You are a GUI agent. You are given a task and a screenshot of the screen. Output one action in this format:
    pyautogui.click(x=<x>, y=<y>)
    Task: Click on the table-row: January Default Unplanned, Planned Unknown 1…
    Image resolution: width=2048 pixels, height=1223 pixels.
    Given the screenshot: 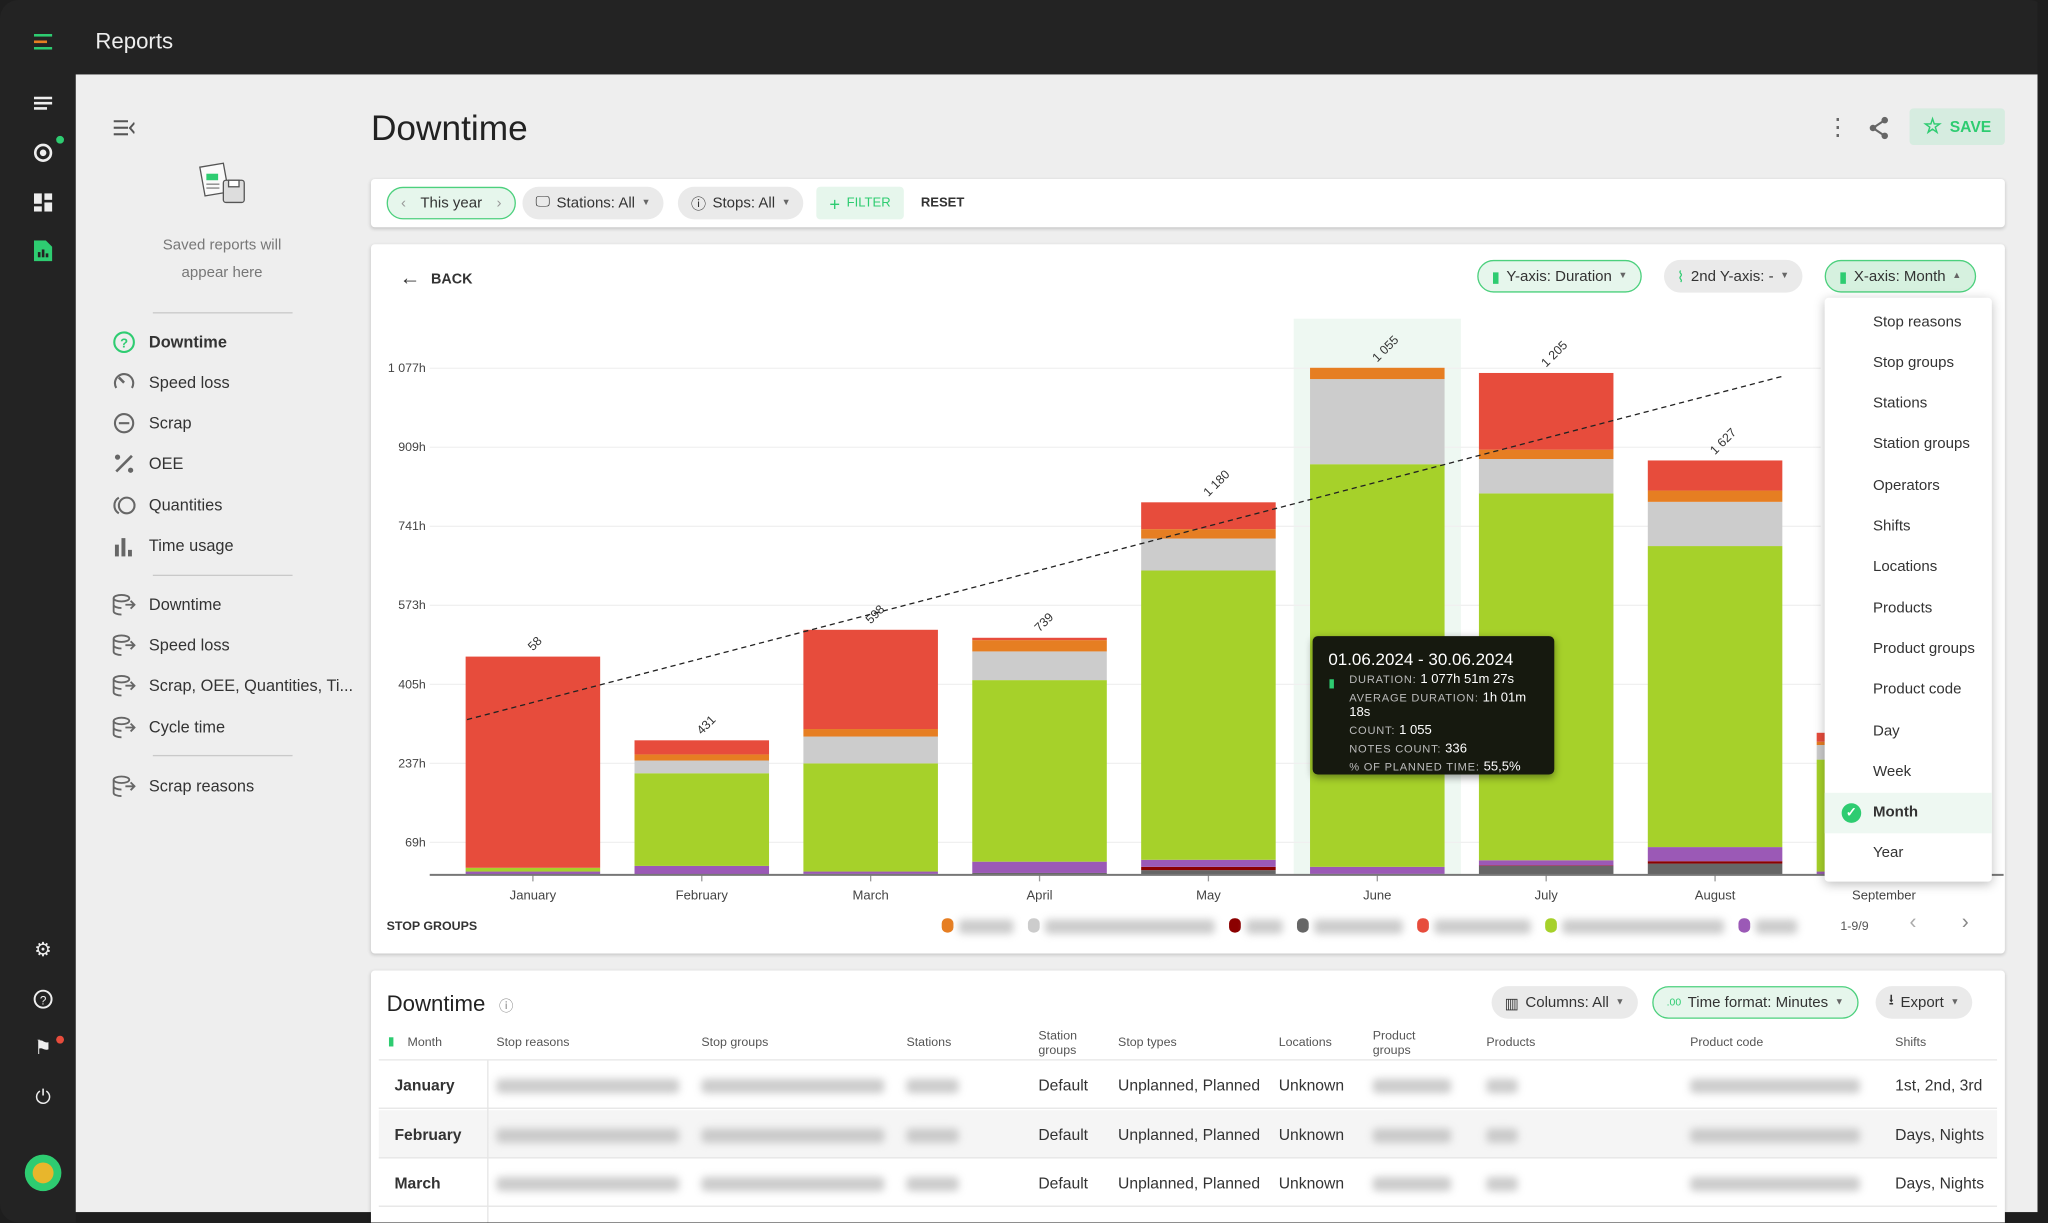 What is the action you would take?
    pyautogui.click(x=1188, y=1084)
    